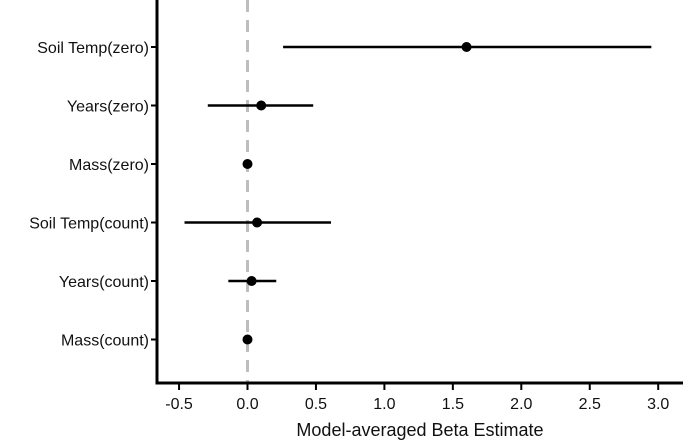 This screenshot has width=685, height=441. I want to click on y-tick-label: Mass(zero), so click(109, 165).